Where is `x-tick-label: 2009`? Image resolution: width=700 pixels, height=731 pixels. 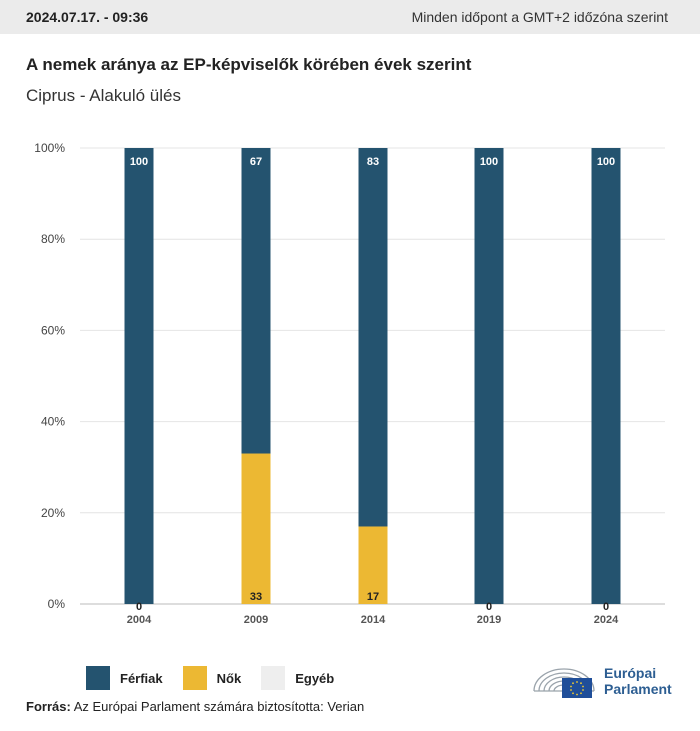
x-tick-label: 2009 is located at coordinates (256, 620).